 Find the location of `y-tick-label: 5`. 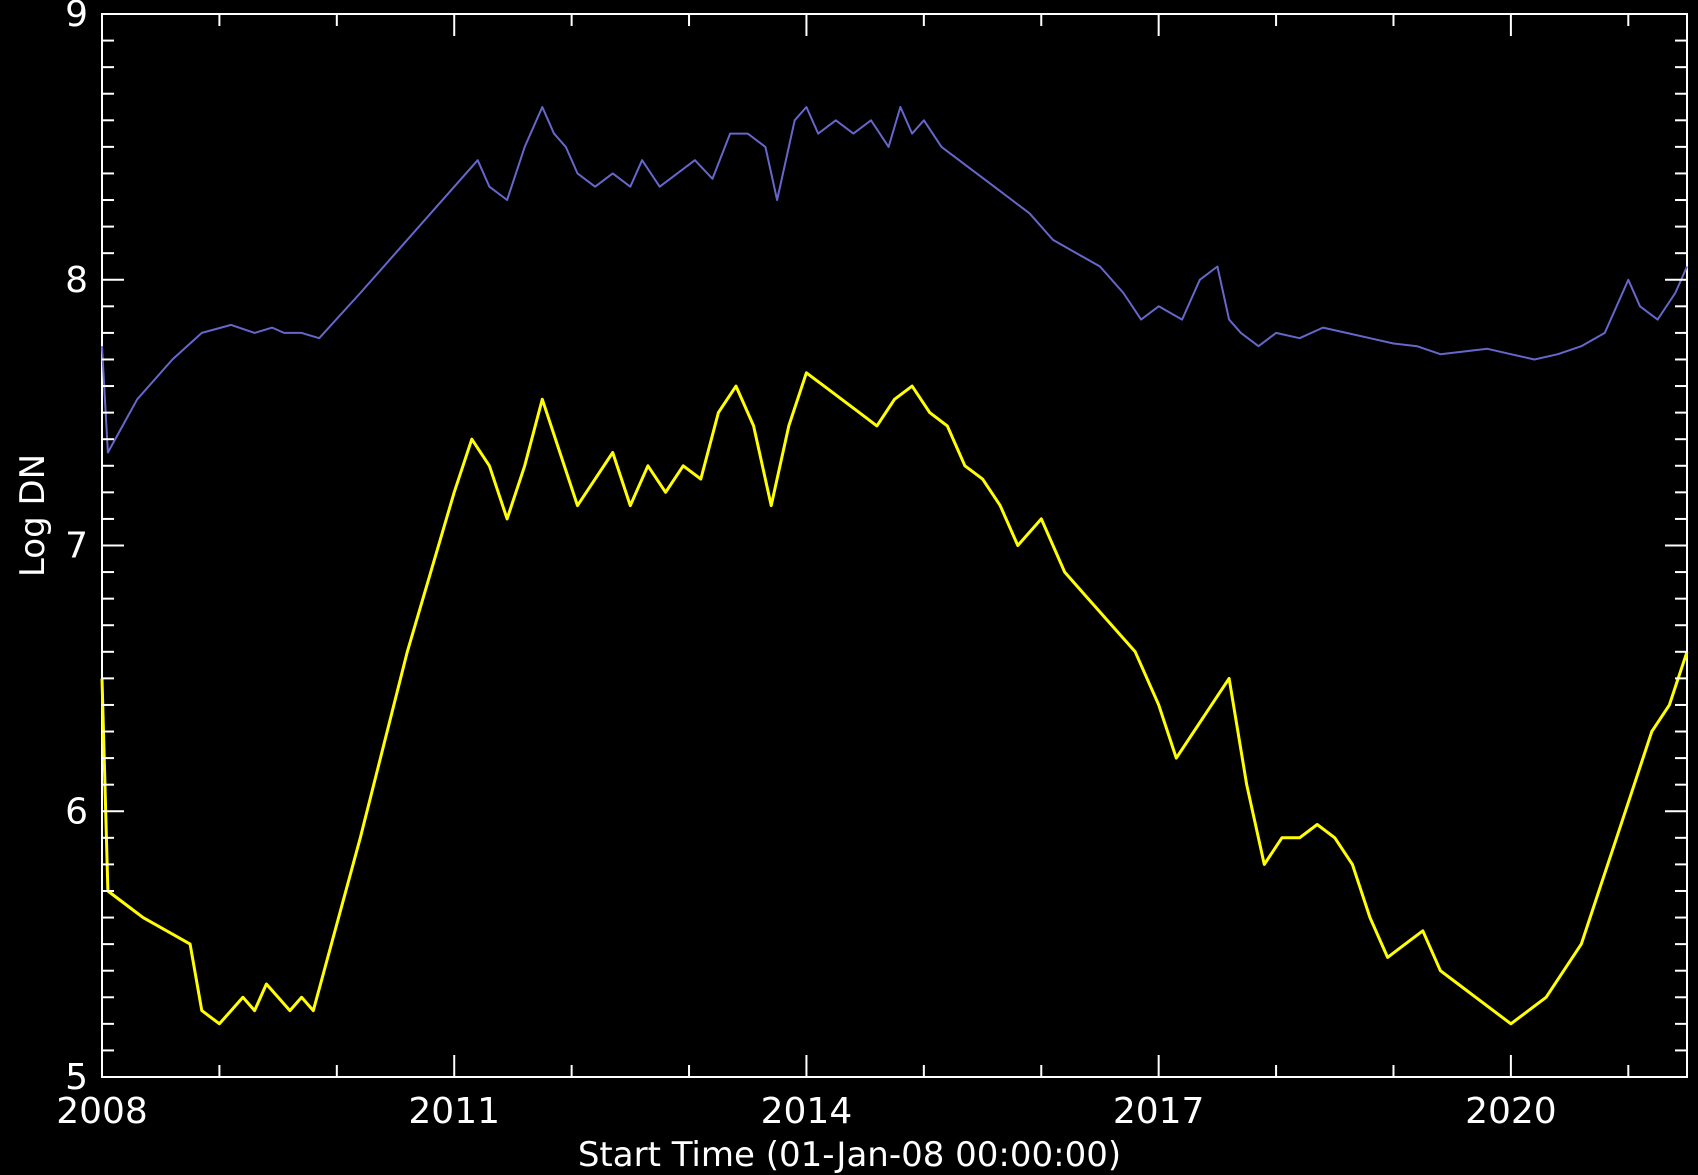

y-tick-label: 5 is located at coordinates (76, 1077).